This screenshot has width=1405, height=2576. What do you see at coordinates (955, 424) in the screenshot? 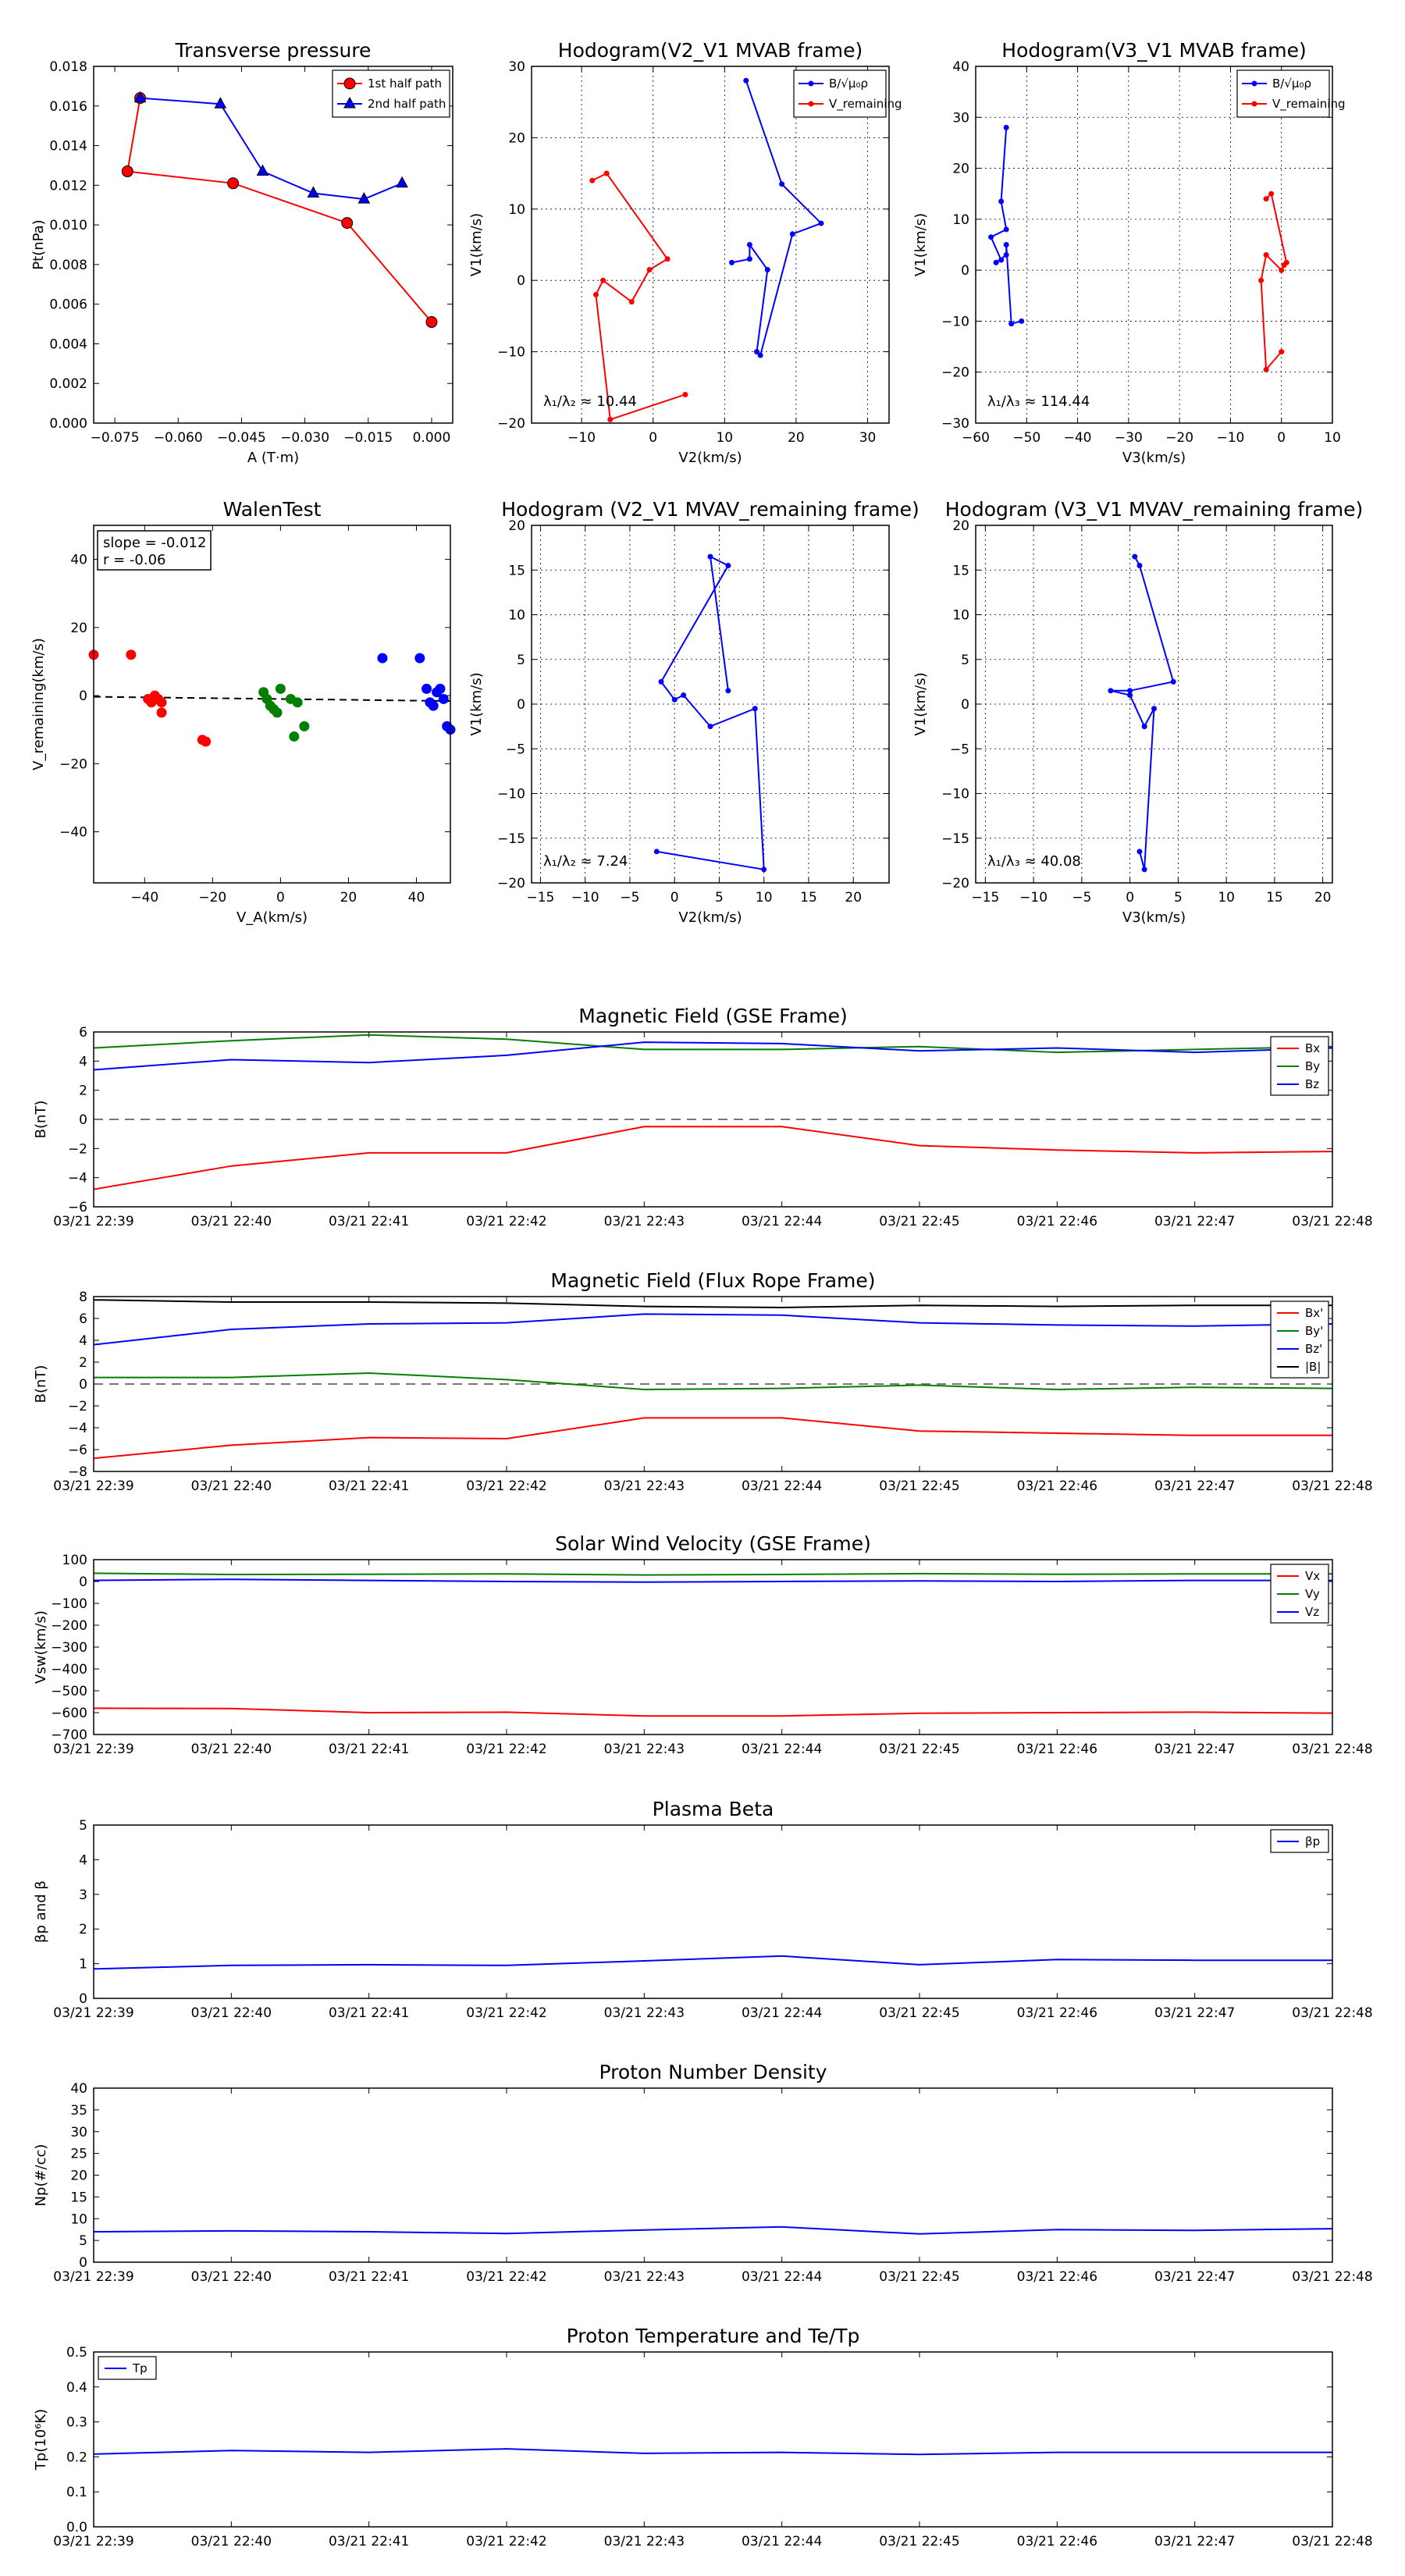
I see `y-tick-label: −30` at bounding box center [955, 424].